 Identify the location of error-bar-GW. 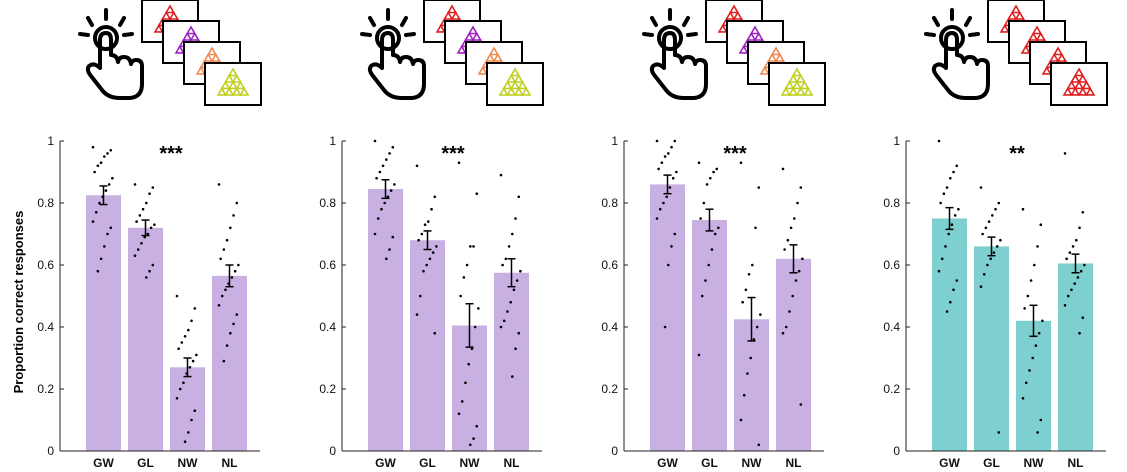
(103, 195).